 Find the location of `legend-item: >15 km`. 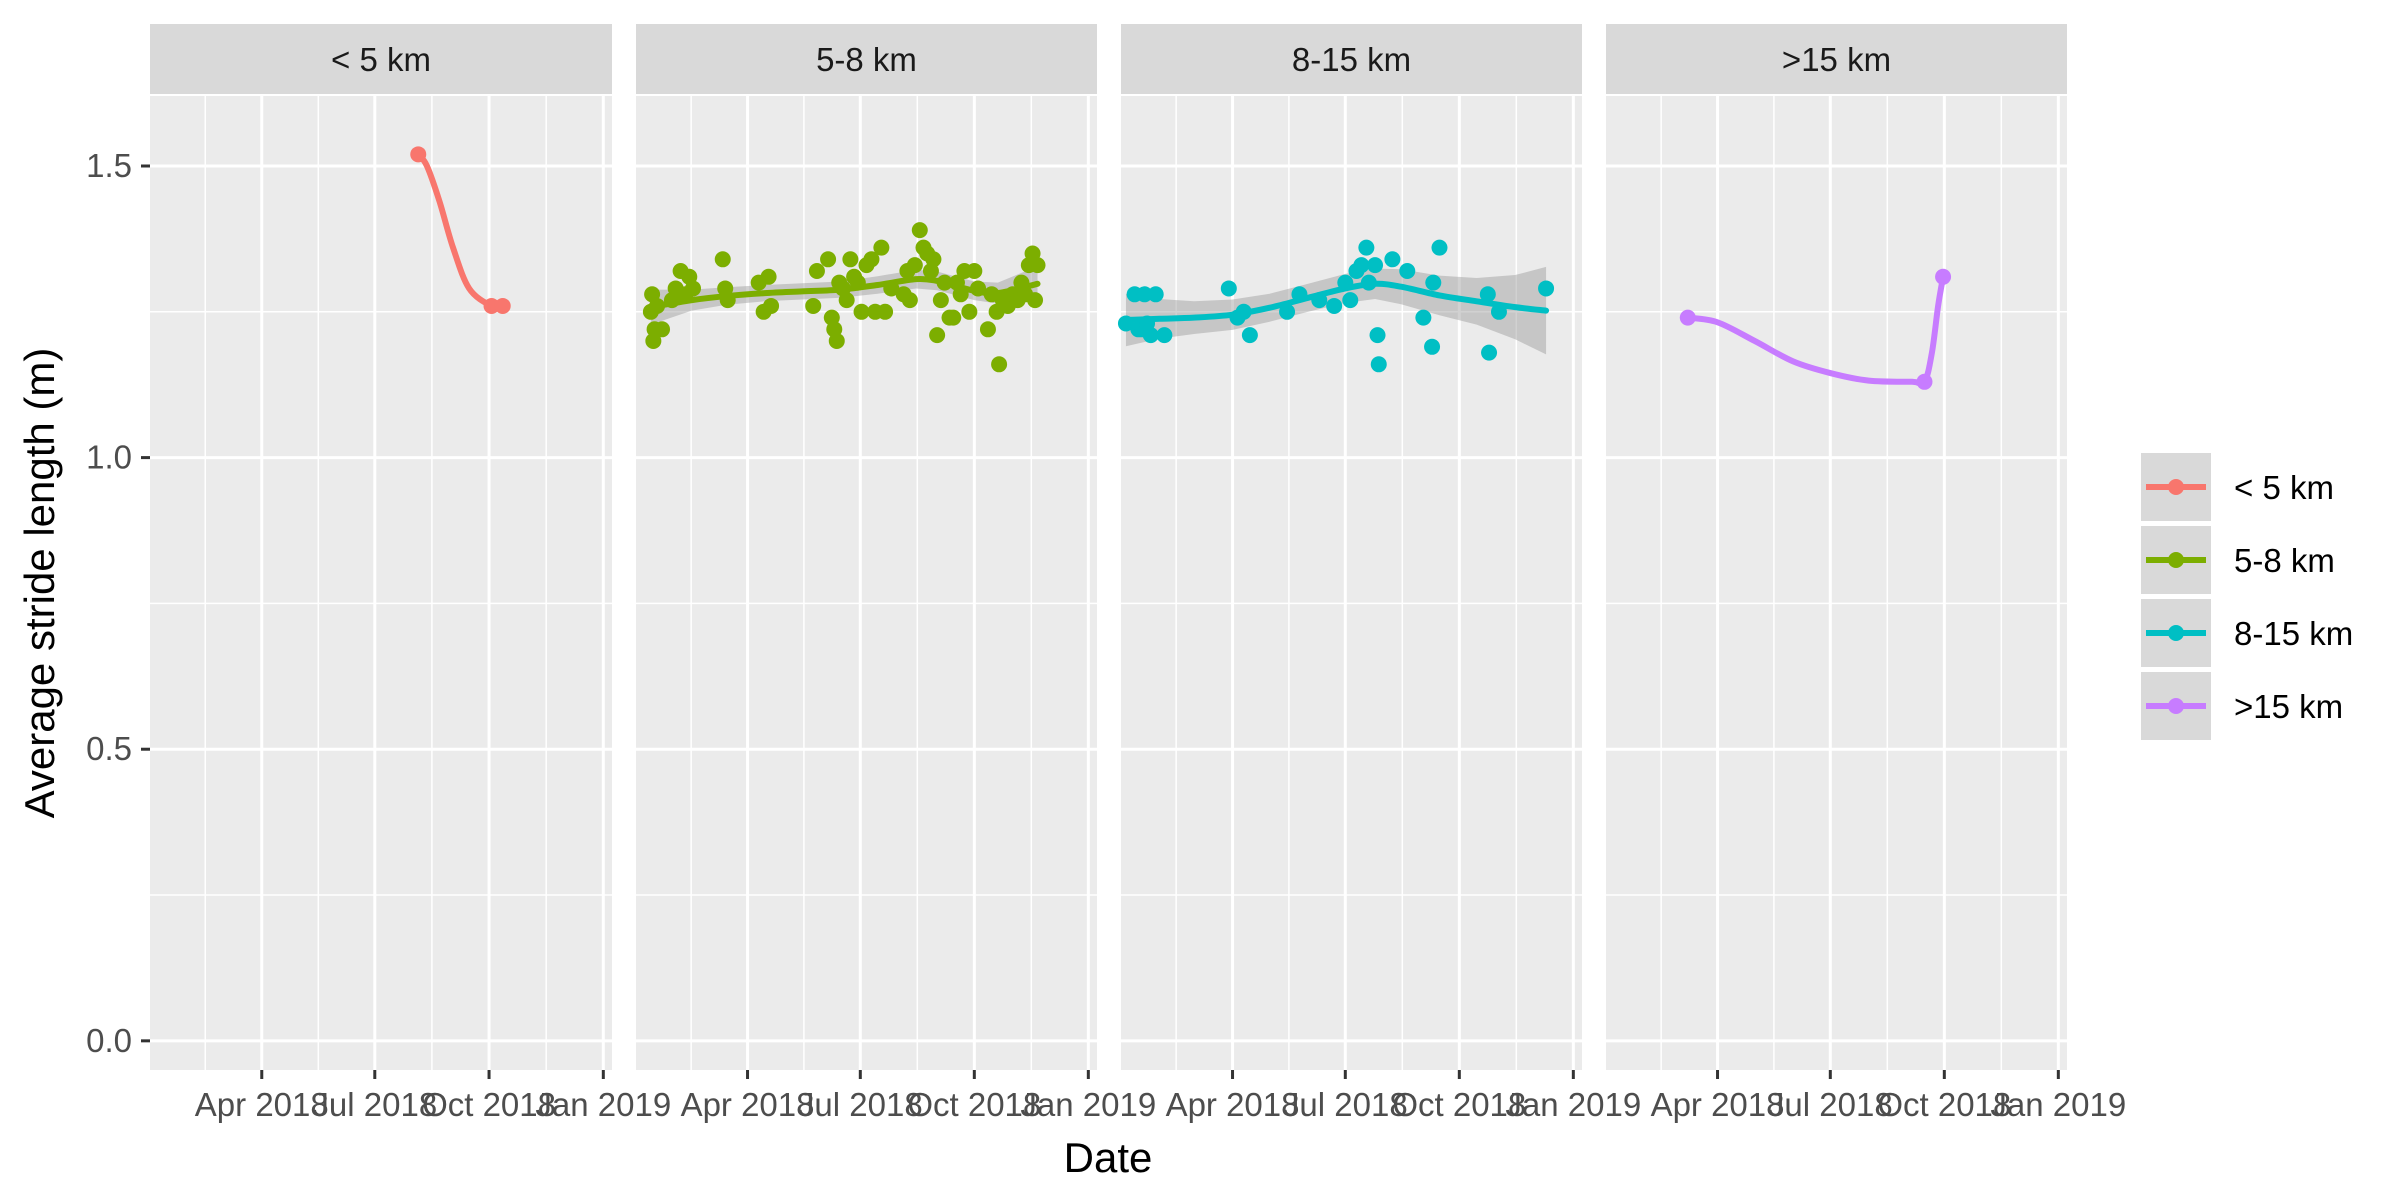

legend-item: >15 km is located at coordinates (2241, 706).